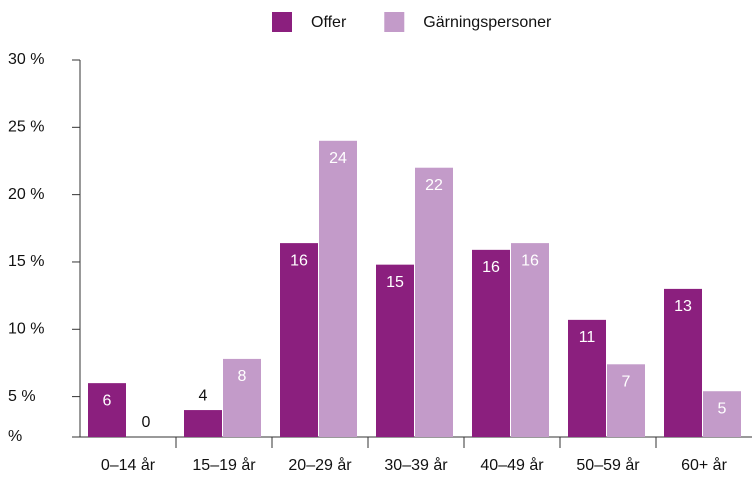 This screenshot has width=752, height=499. Describe the element at coordinates (512, 465) in the screenshot. I see `x-tick-label: 40–49 år` at that location.